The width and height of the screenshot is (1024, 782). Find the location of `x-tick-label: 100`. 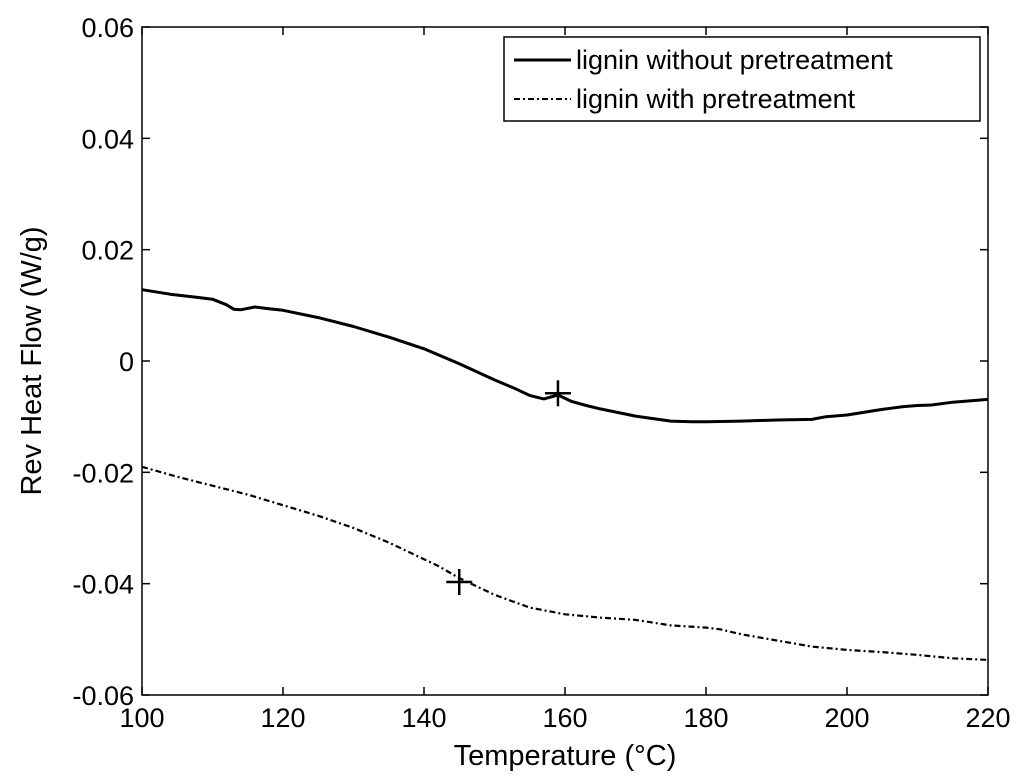

x-tick-label: 100 is located at coordinates (141, 718).